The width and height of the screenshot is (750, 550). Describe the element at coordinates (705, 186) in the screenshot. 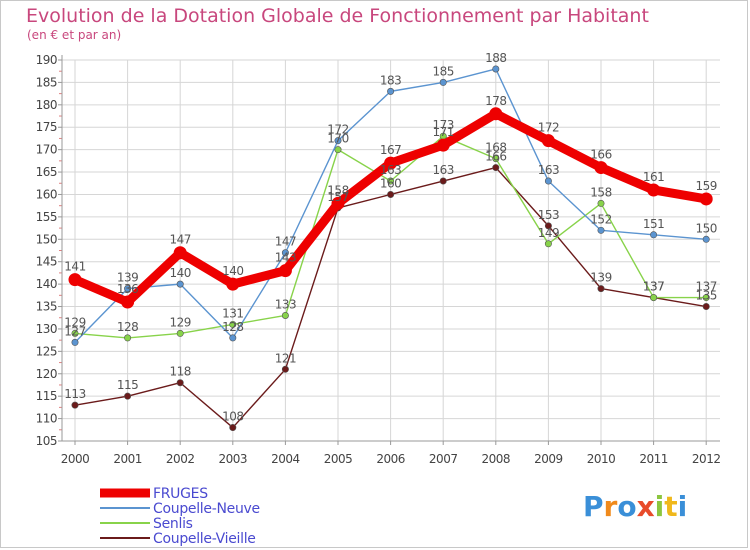

I see `data-label-fruges-2012: 159` at that location.